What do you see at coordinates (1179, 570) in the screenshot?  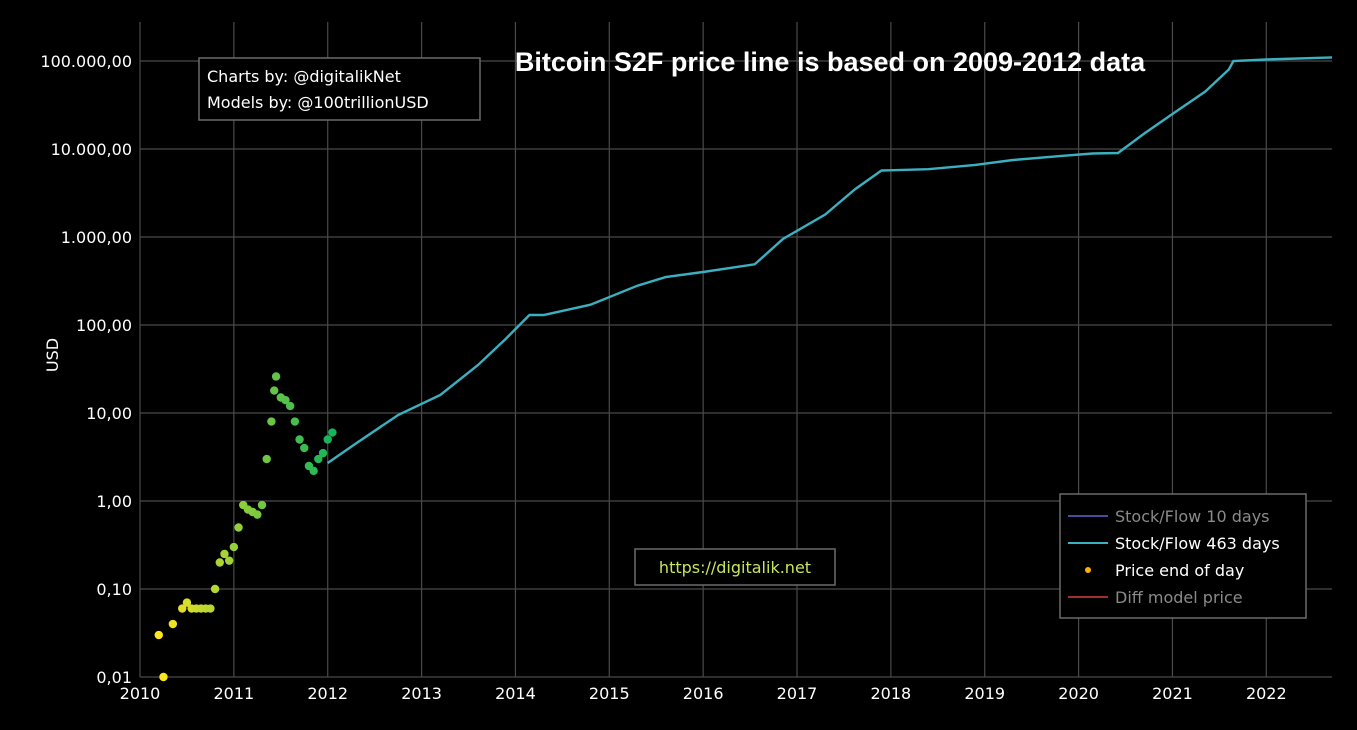 I see `legend-entry: Price end of day` at bounding box center [1179, 570].